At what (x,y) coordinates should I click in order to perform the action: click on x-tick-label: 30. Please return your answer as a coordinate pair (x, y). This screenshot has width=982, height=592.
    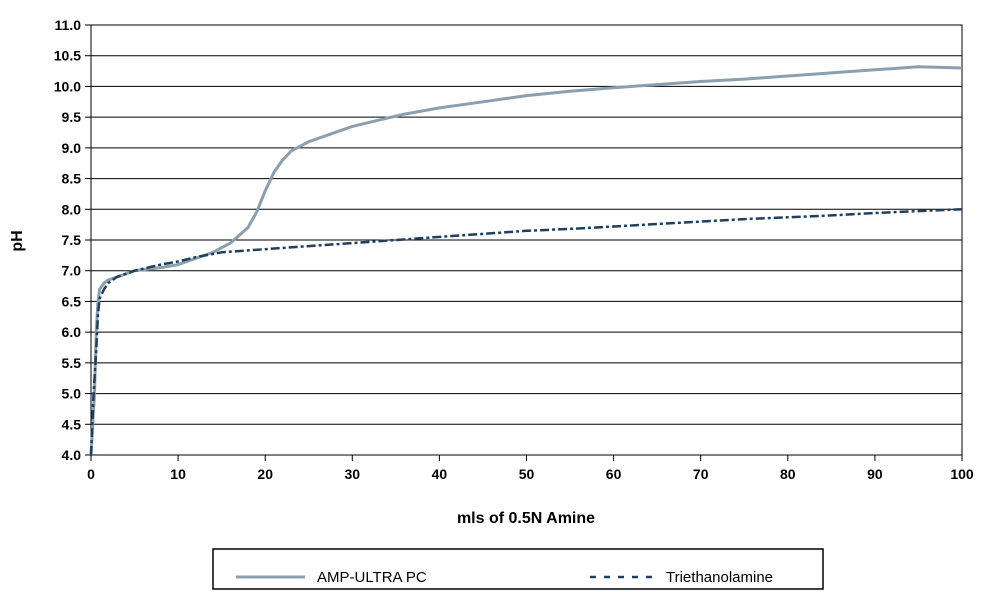
    Looking at the image, I should click on (353, 474).